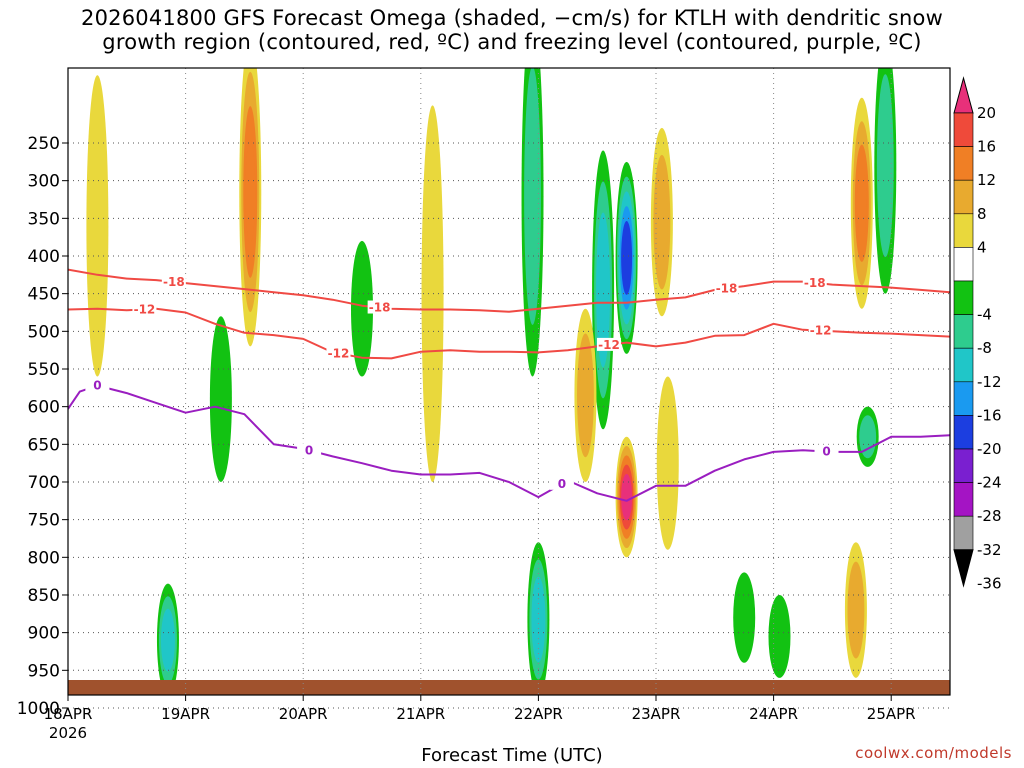  I want to click on x-tick-label: 22APR, so click(538, 714).